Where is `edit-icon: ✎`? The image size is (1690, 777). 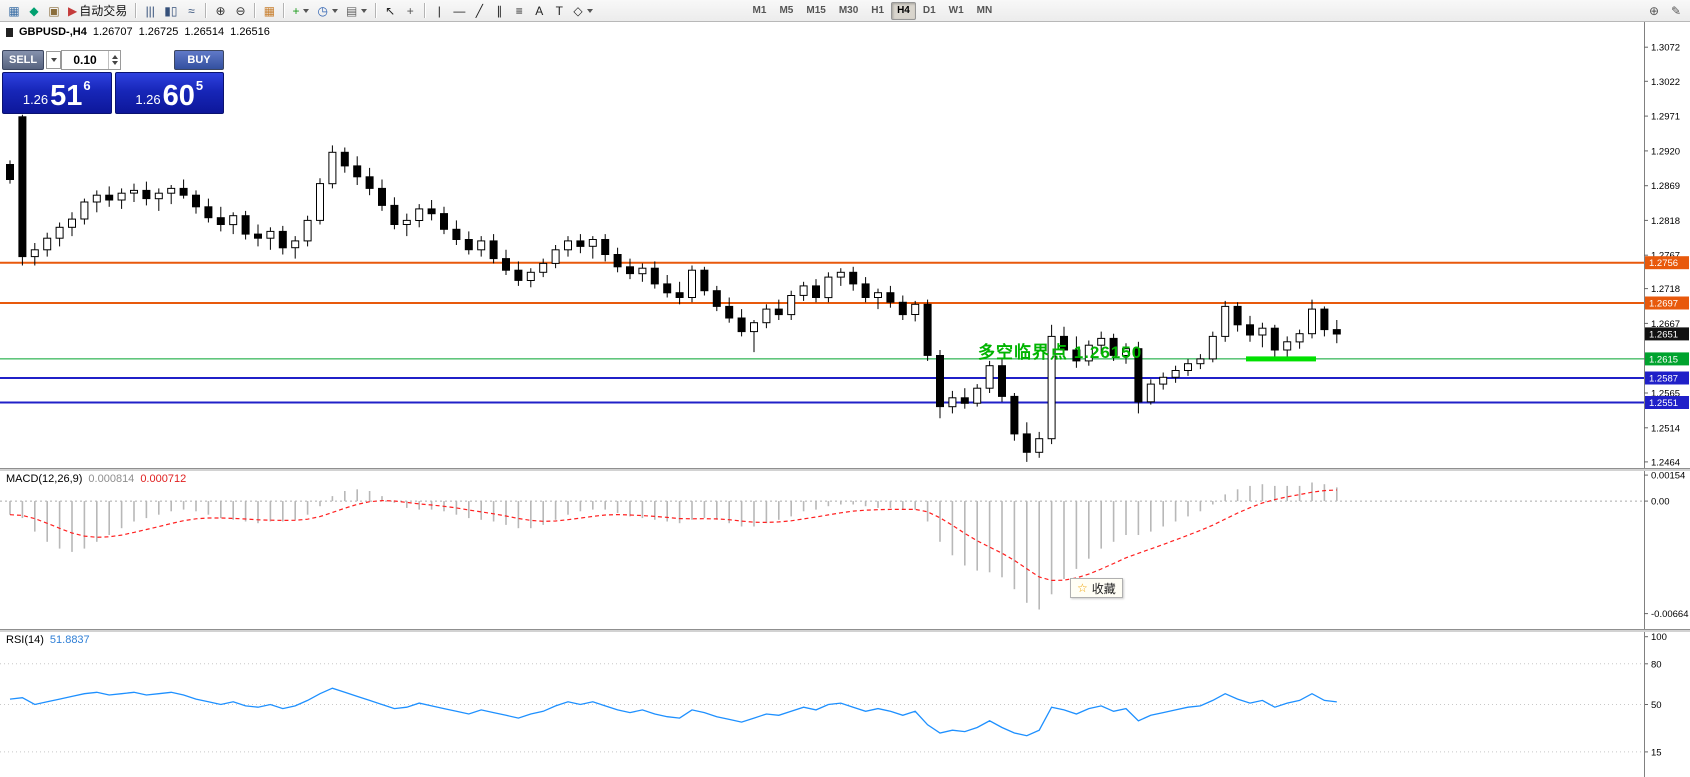 edit-icon: ✎ is located at coordinates (1676, 11).